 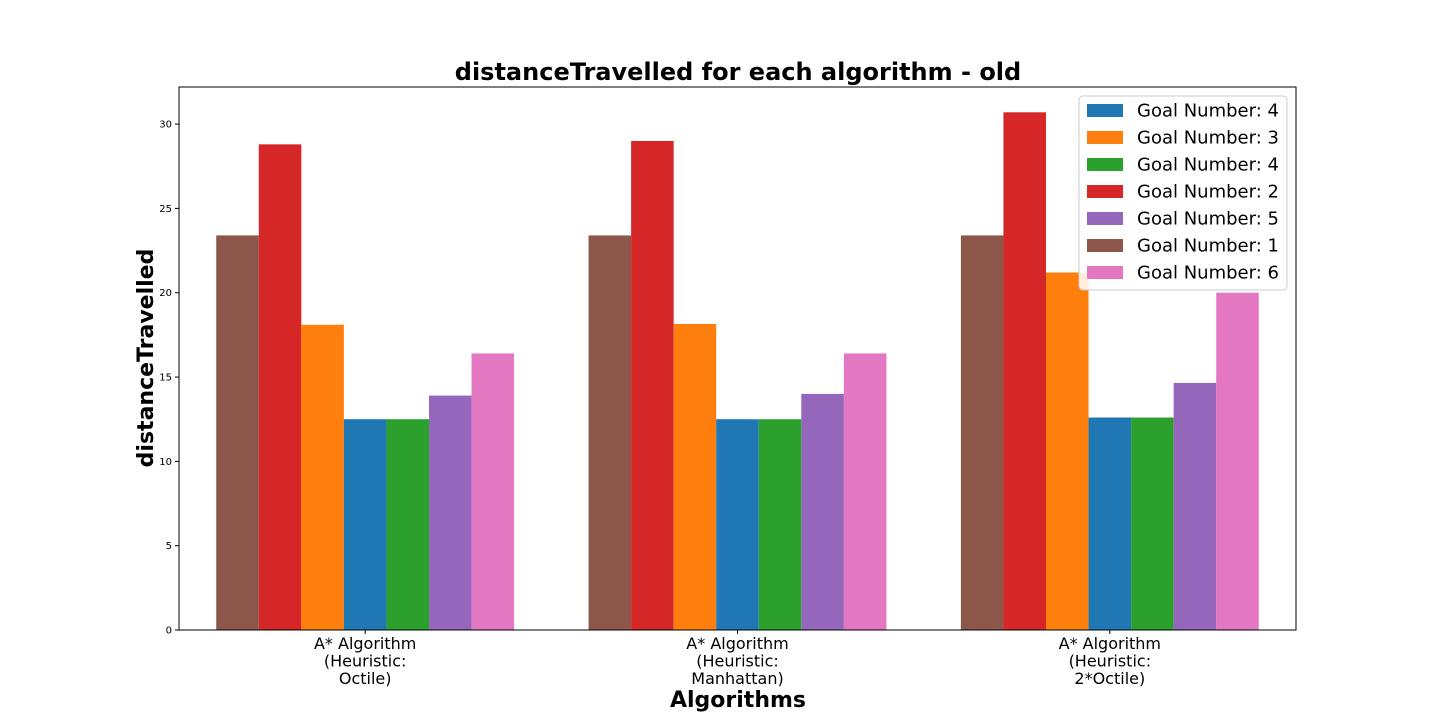 What do you see at coordinates (738, 700) in the screenshot?
I see `x-axis-label: Algorithms` at bounding box center [738, 700].